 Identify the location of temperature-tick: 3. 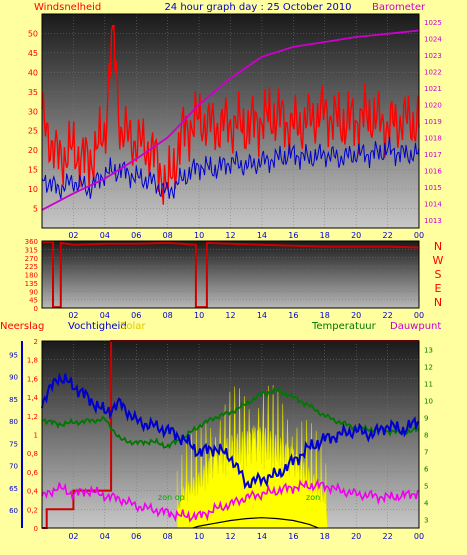
(426, 521).